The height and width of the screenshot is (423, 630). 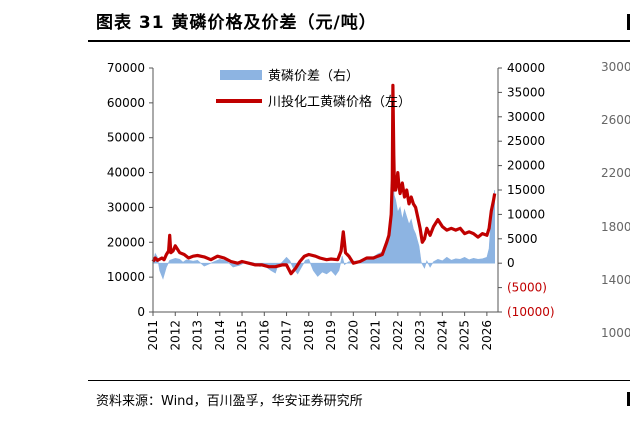 I want to click on x-tick-label: 2015, so click(x=242, y=335).